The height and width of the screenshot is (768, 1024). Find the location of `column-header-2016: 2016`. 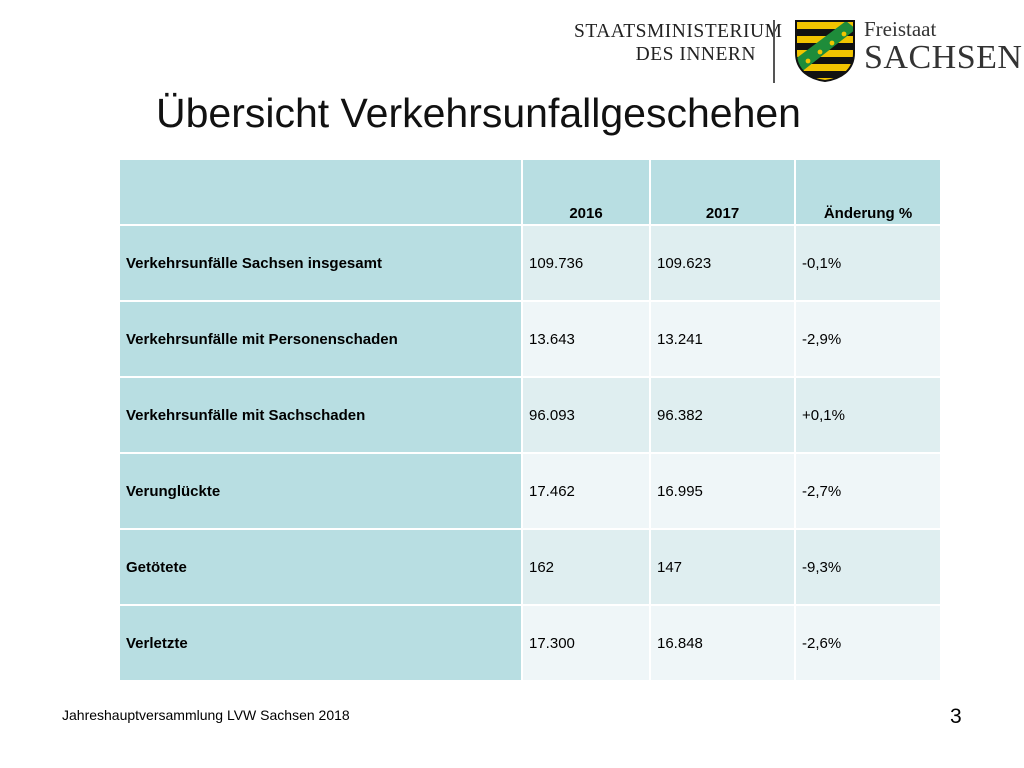

column-header-2016: 2016 is located at coordinates (586, 192).